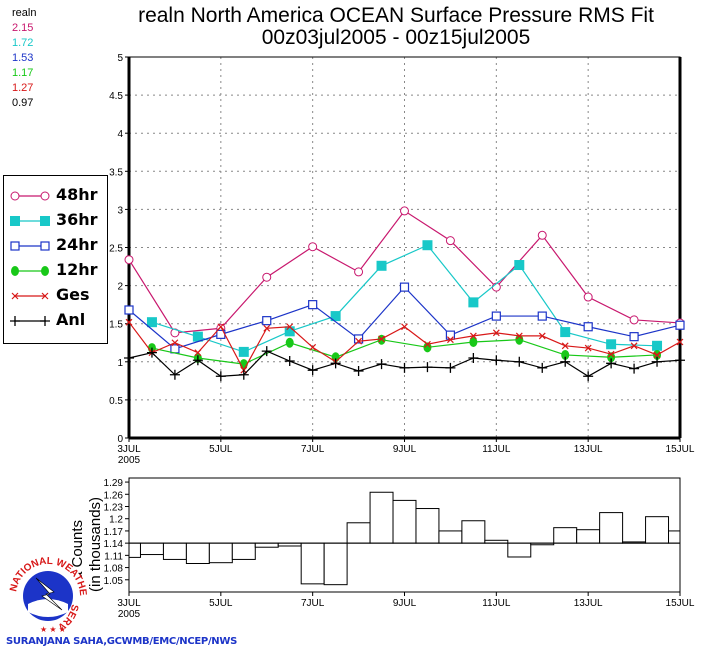 The height and width of the screenshot is (650, 712). What do you see at coordinates (221, 603) in the screenshot?
I see `bar-x-tick-label: 5JUL` at bounding box center [221, 603].